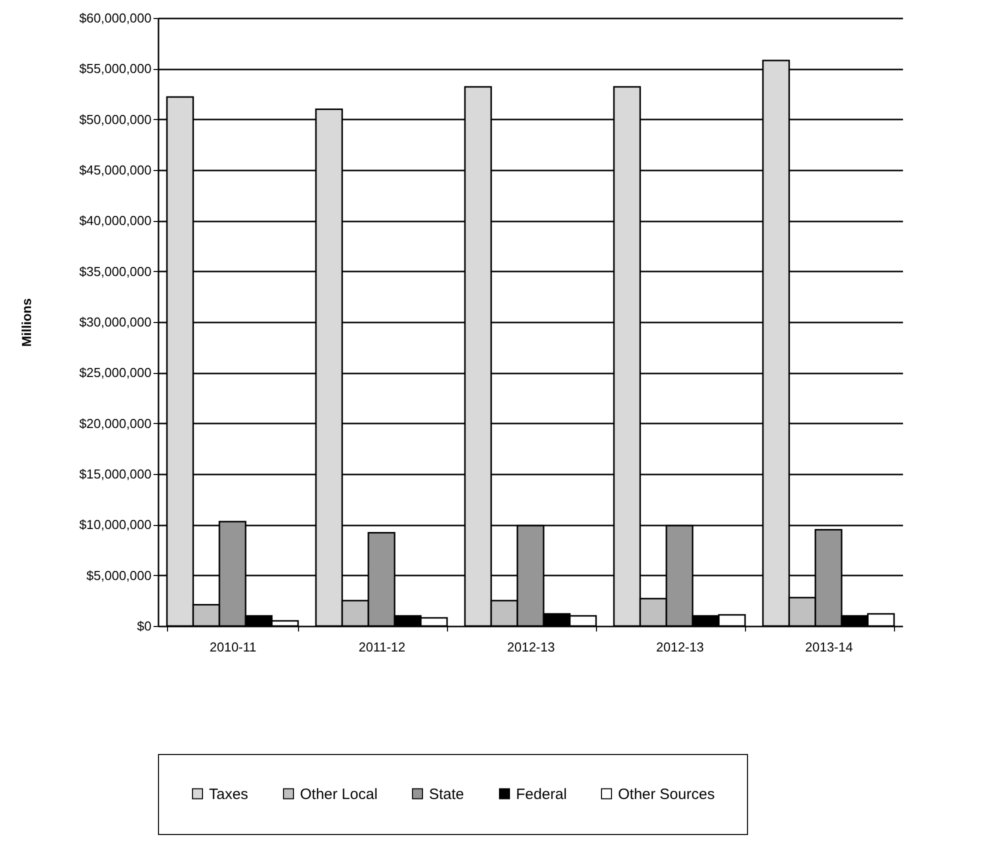 Image resolution: width=983 pixels, height=843 pixels. Describe the element at coordinates (115, 18) in the screenshot. I see `y-tick-label: $60,000,000` at that location.